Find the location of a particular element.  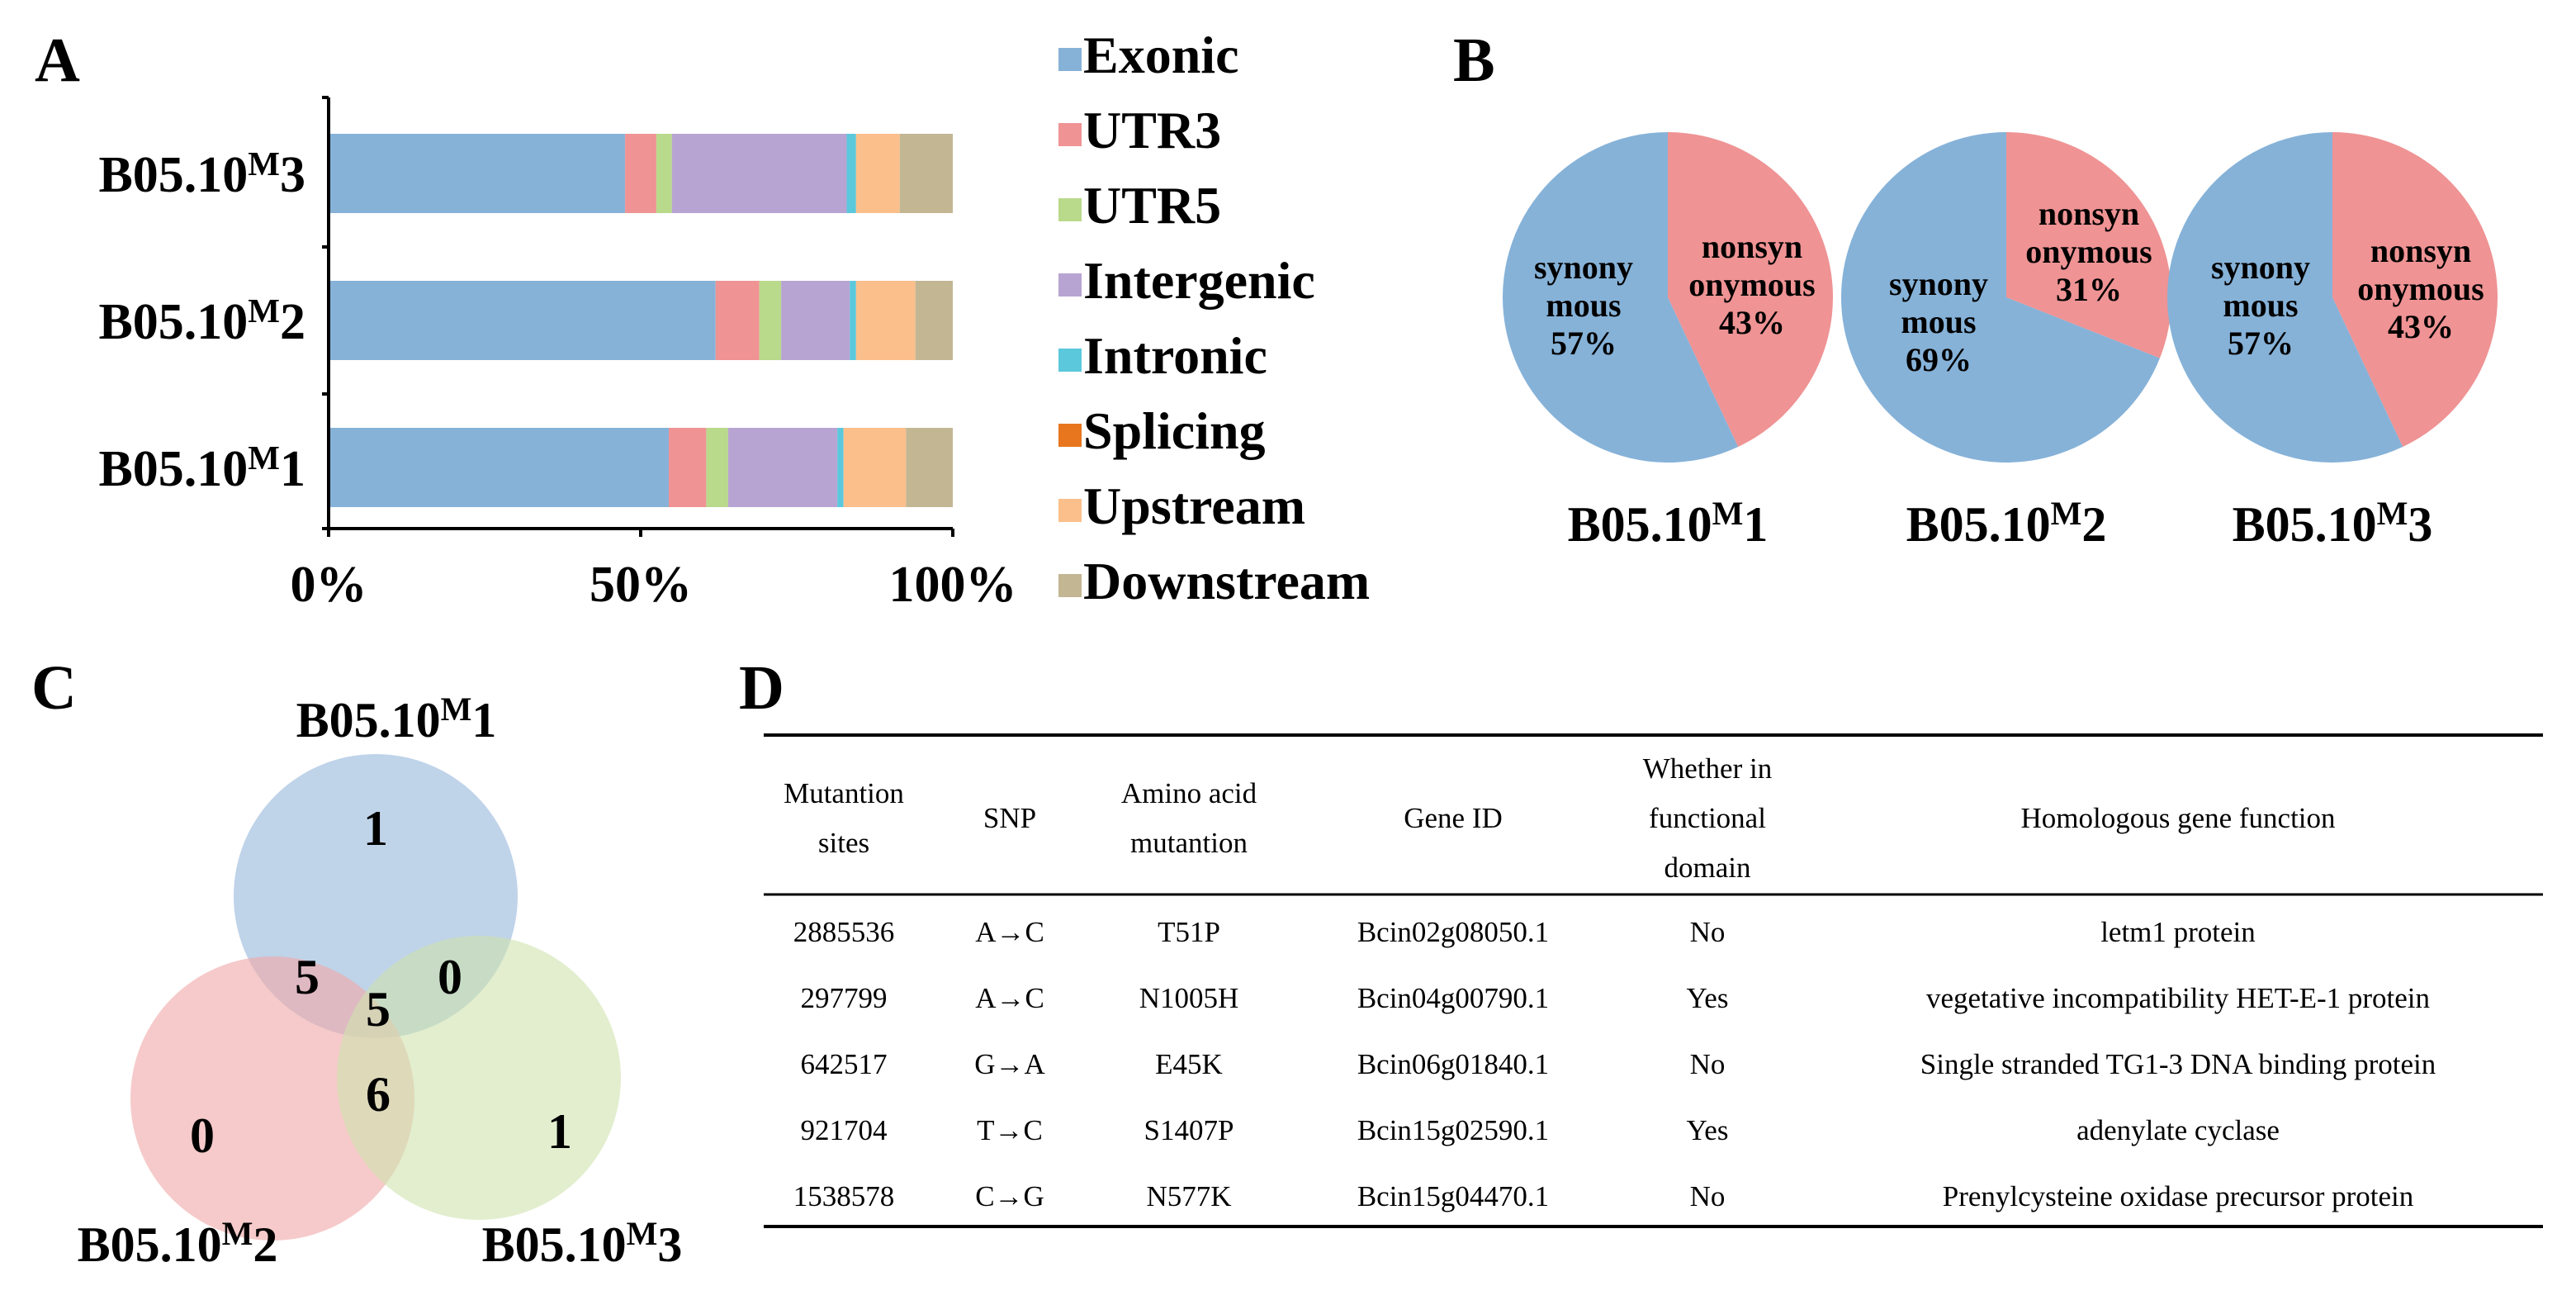

legend-label-intronic: Intronic is located at coordinates (1175, 355).